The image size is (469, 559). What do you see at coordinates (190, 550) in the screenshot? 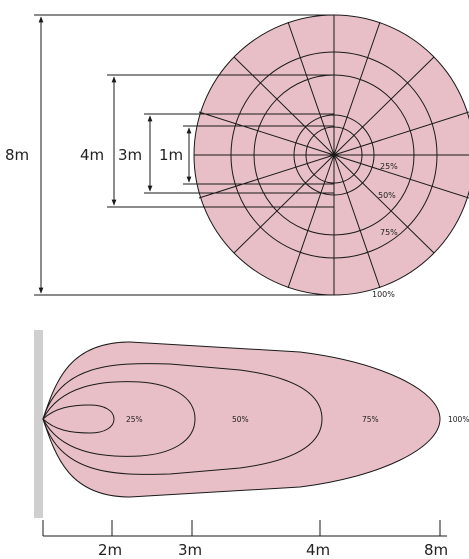
I see `axis-label-3m: 3m` at bounding box center [190, 550].